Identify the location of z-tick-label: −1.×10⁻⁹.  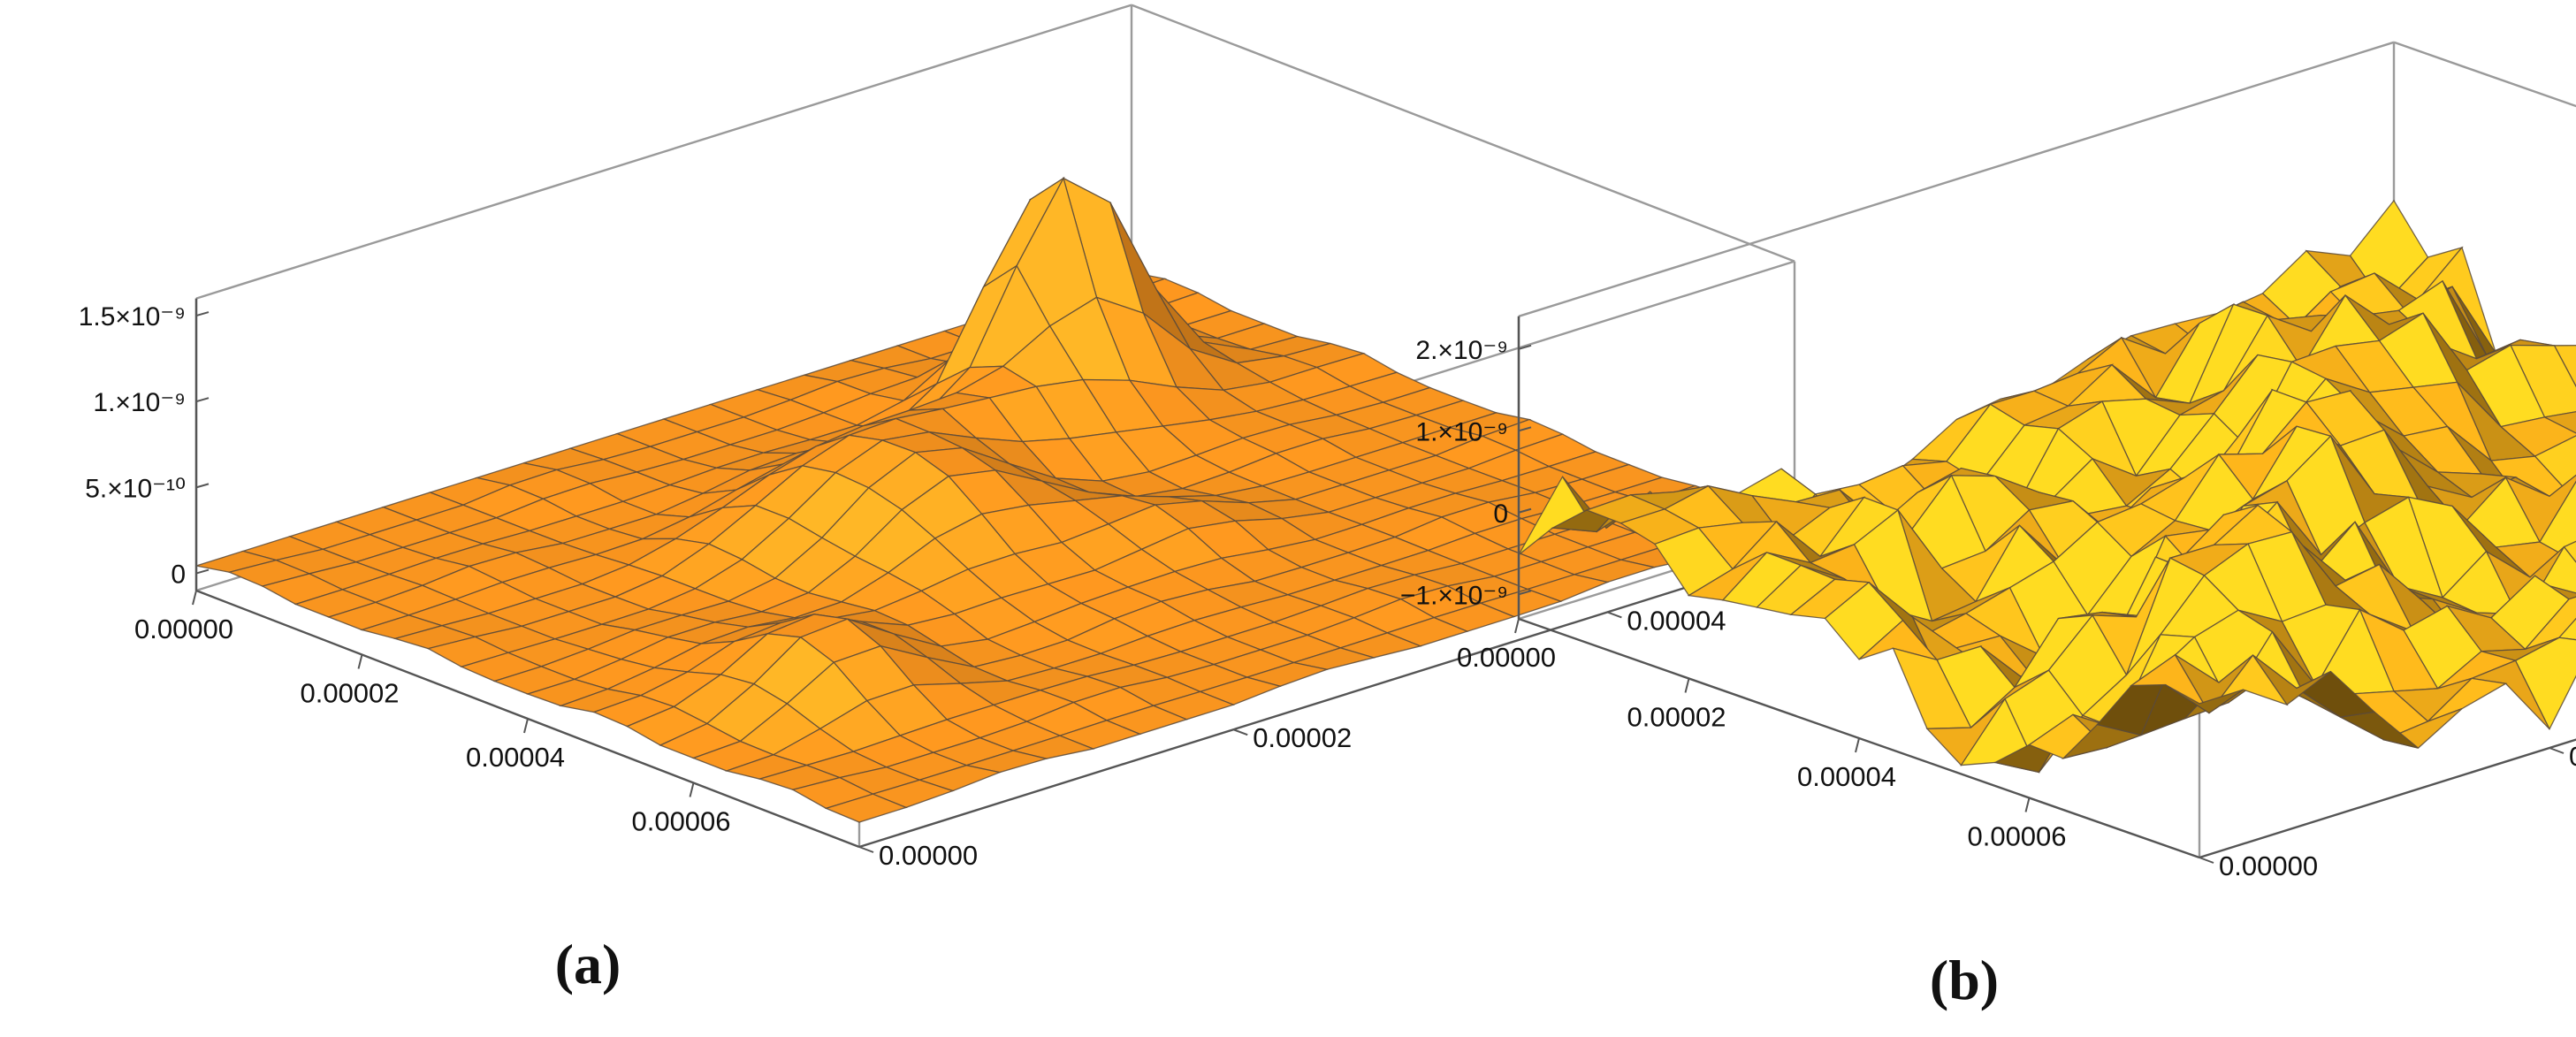
(1454, 595).